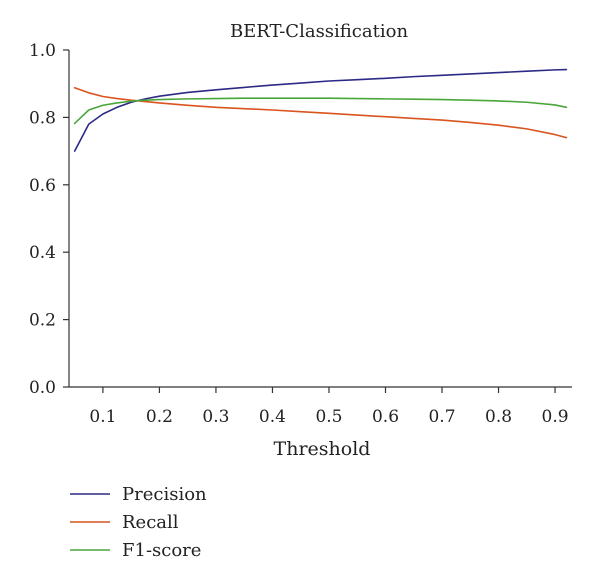 Image resolution: width=600 pixels, height=580 pixels. Describe the element at coordinates (272, 417) in the screenshot. I see `x-tick-label: 0.4` at that location.